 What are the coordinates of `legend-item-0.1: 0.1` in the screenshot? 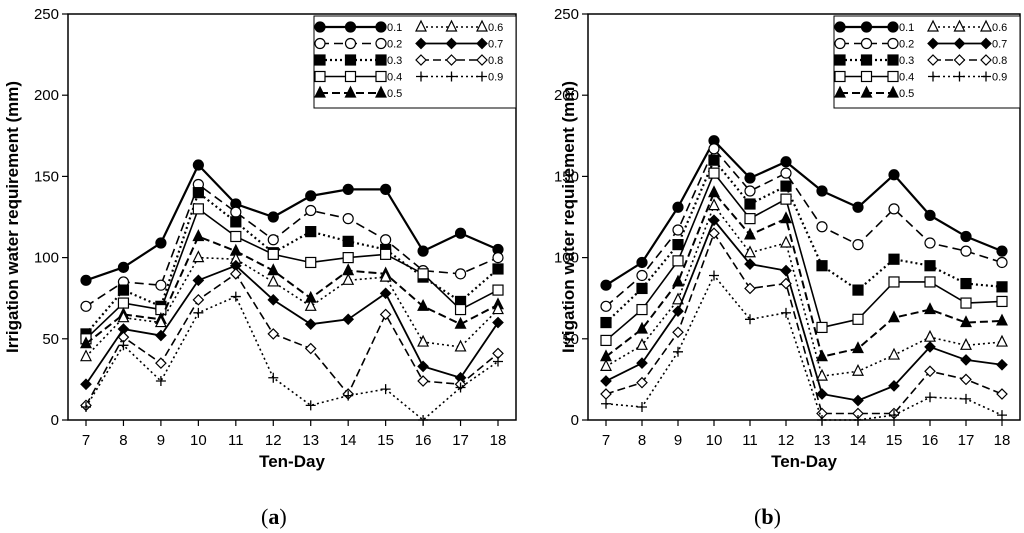 It's located at (874, 27).